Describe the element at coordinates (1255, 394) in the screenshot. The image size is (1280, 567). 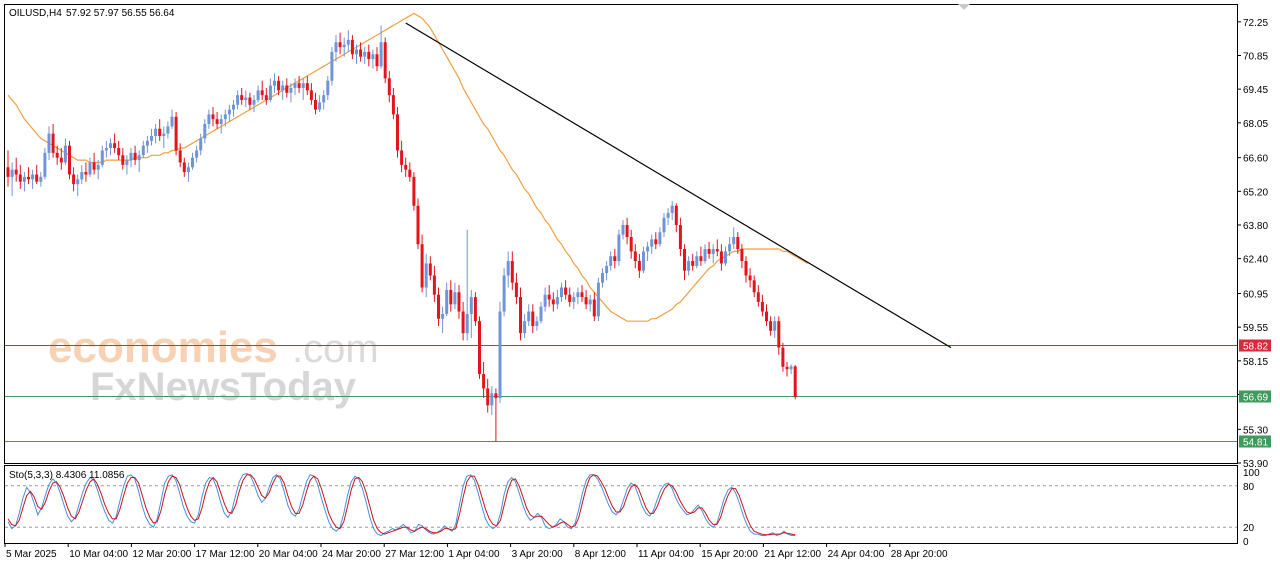
I see `level-tags: 58.82 56.69 54.81` at that location.